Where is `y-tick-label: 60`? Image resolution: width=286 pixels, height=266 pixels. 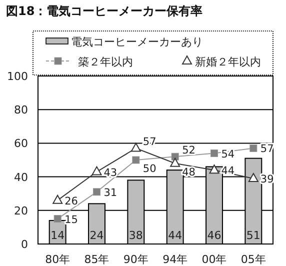
y-tick-label: 60 is located at coordinates (21, 143).